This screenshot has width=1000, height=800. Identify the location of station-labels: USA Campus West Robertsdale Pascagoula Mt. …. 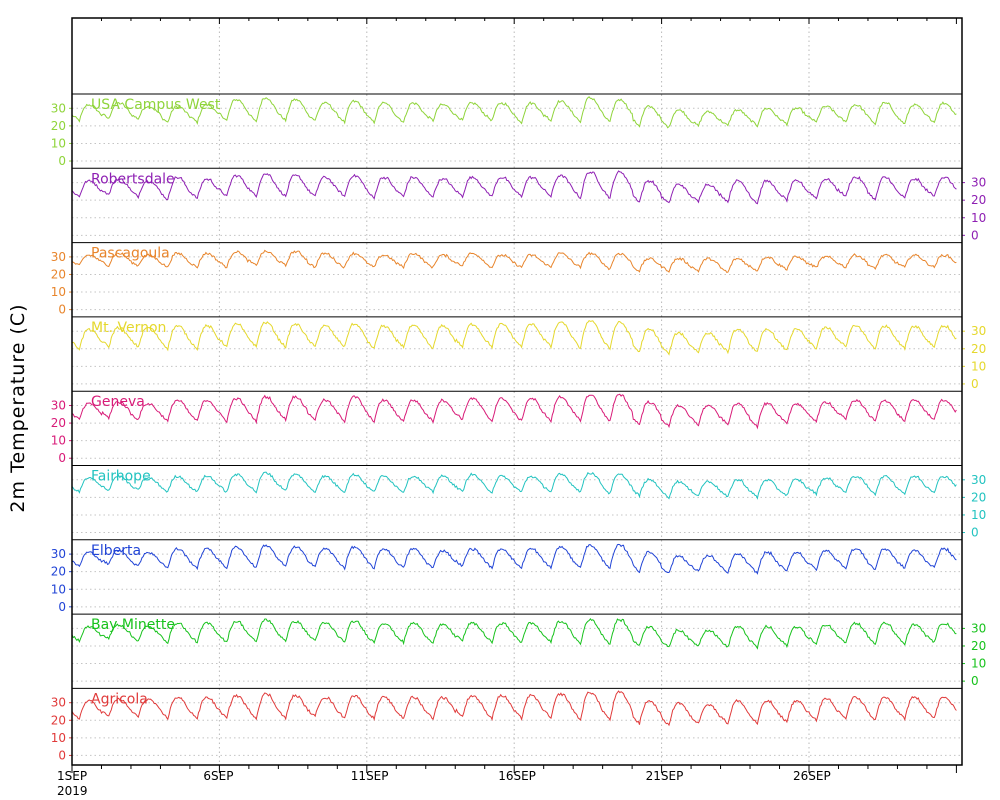
(156, 402).